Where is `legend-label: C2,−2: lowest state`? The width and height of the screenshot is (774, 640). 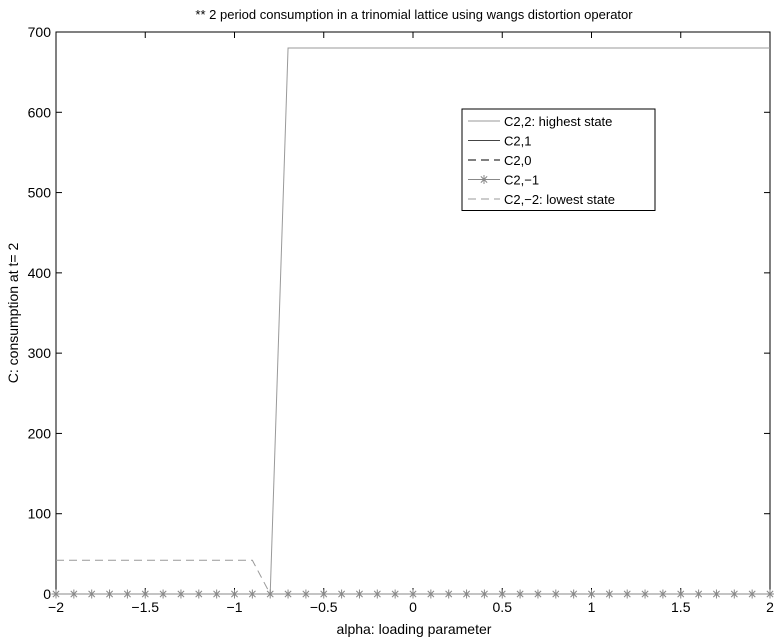
legend-label: C2,−2: lowest state is located at coordinates (559, 199).